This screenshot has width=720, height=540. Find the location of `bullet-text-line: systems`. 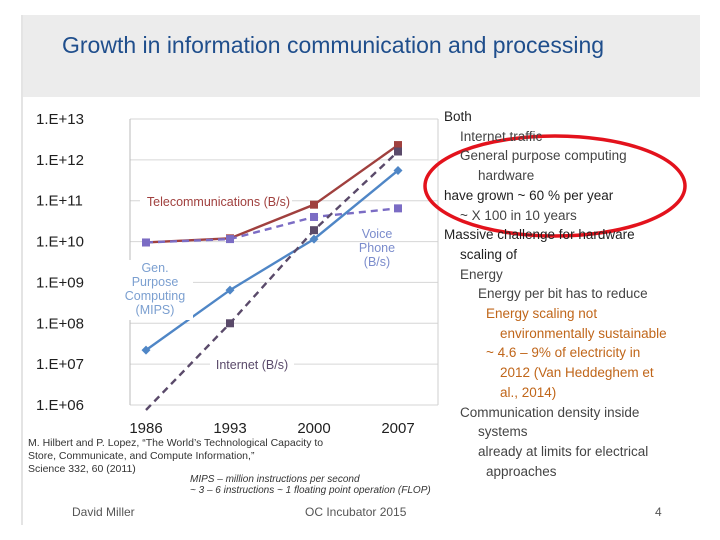

bullet-text-line: systems is located at coordinates (503, 432).